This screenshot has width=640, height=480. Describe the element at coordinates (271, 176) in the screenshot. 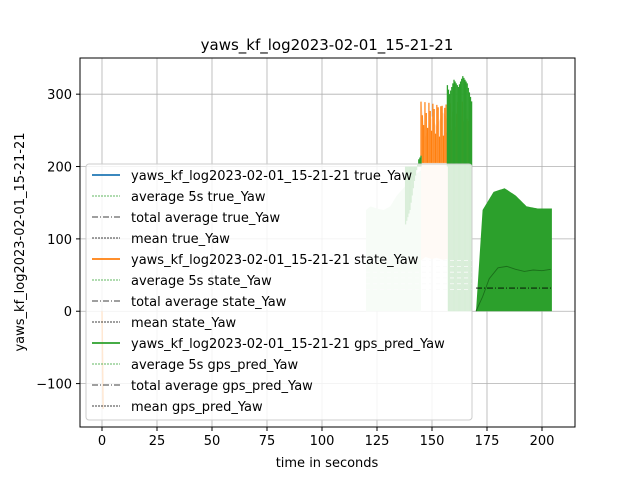

I see `legend-label: yaws_kf_log2023-02-01_15-21-21 true_Yaw` at that location.